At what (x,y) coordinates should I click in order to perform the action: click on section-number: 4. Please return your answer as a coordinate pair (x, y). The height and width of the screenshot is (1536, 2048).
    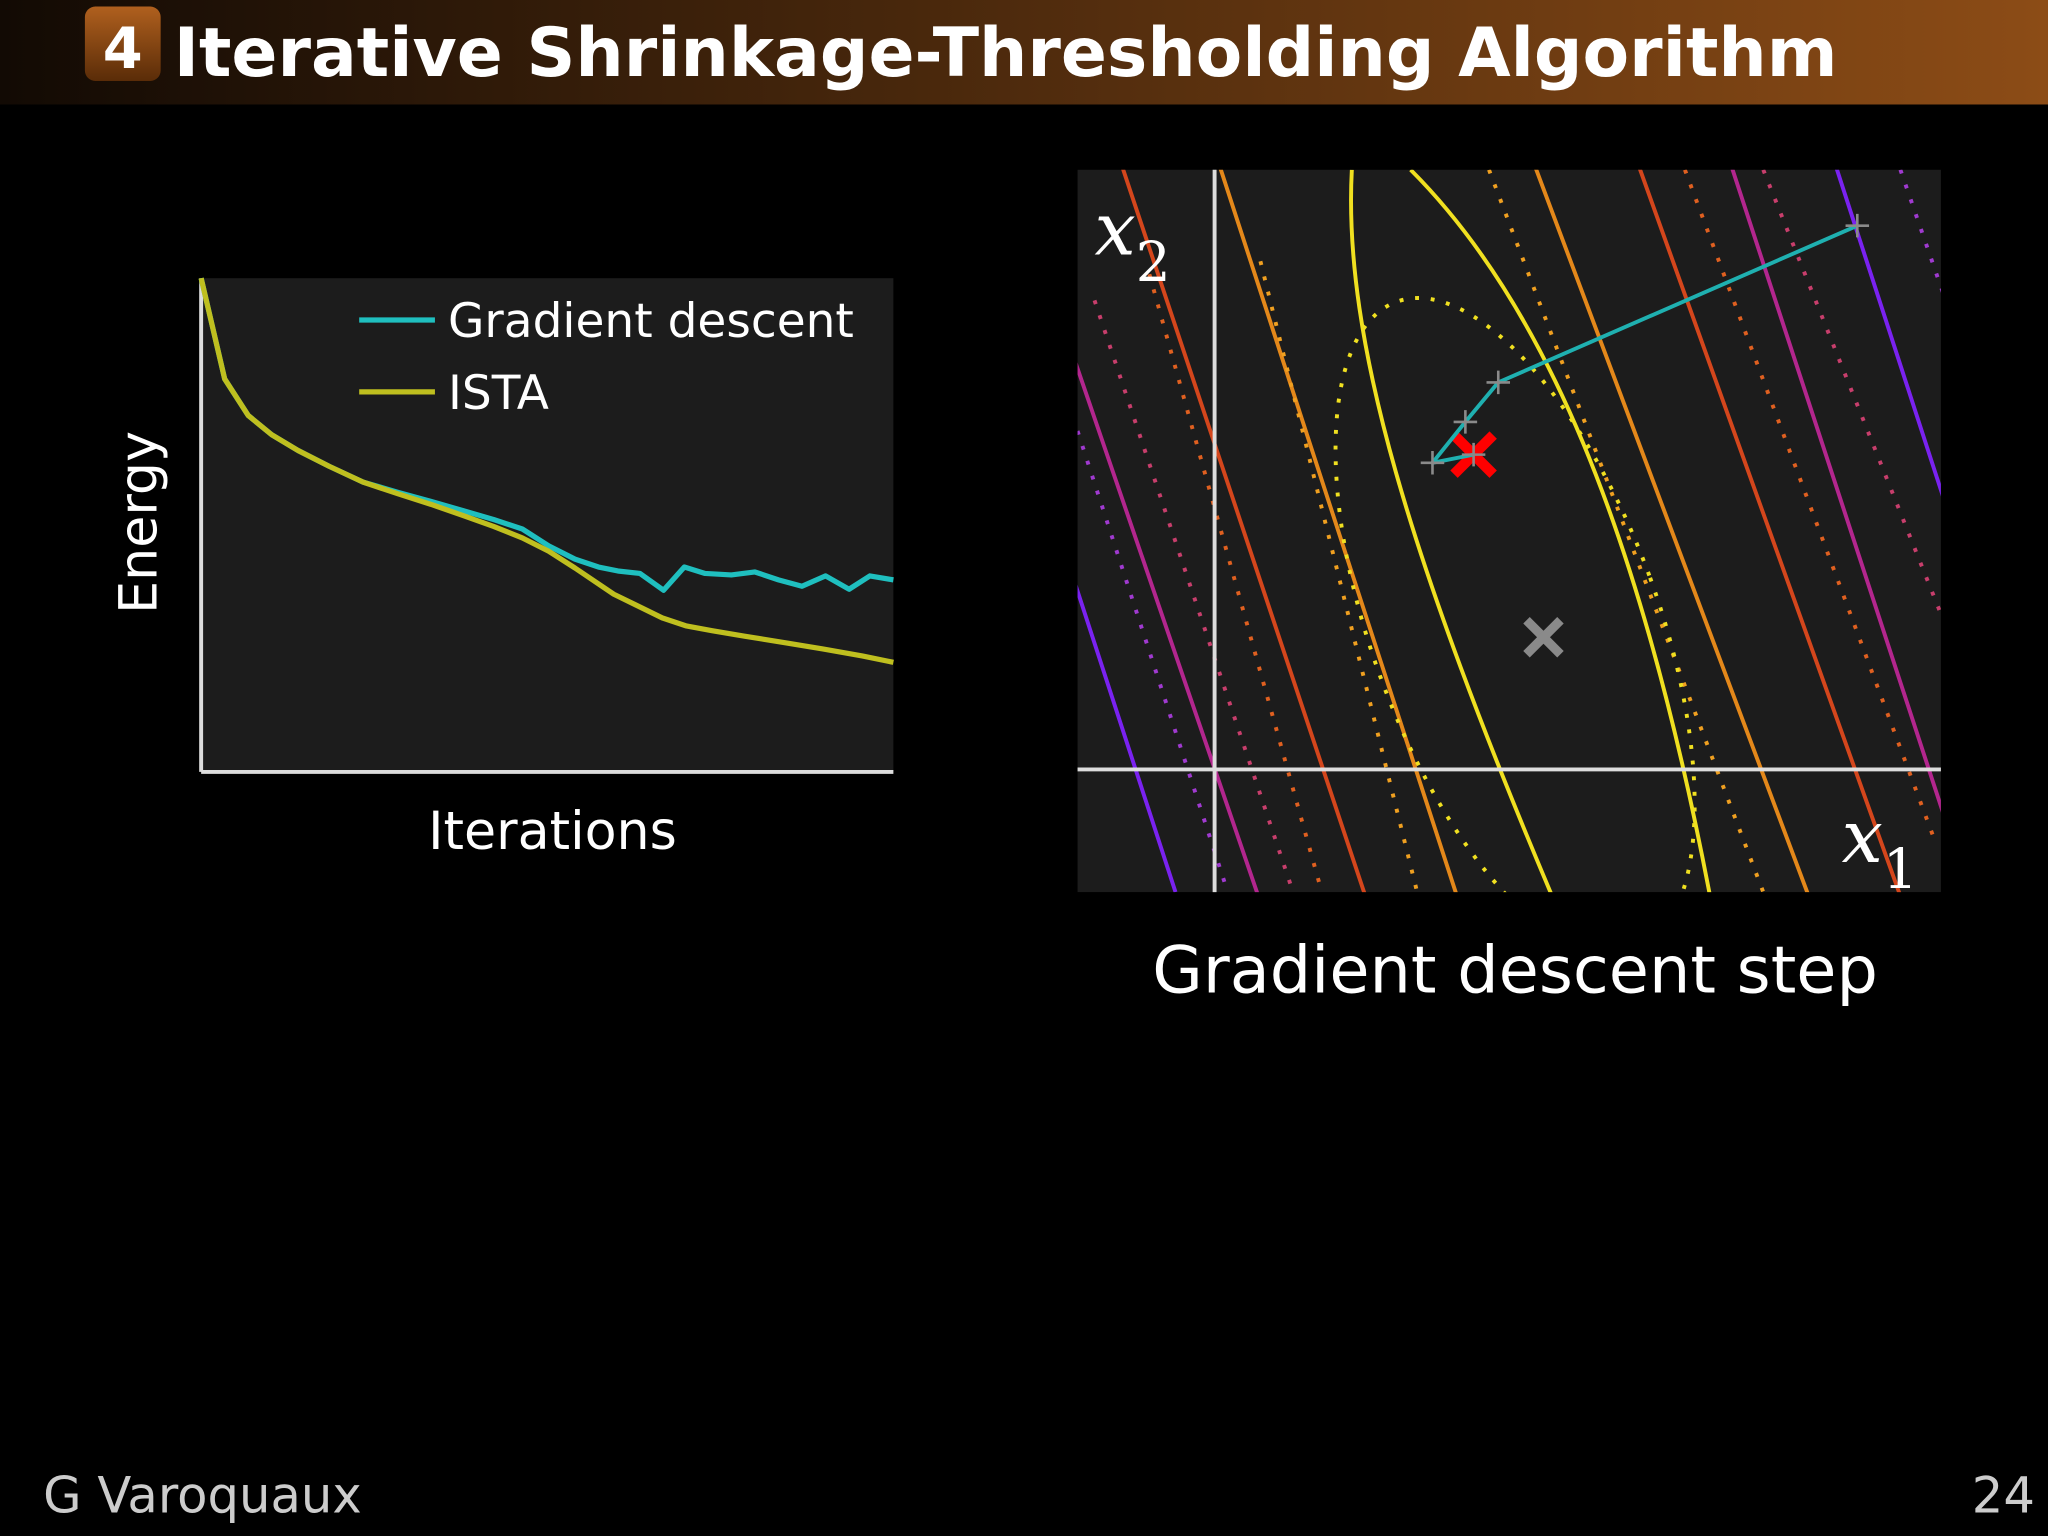
    Looking at the image, I should click on (123, 48).